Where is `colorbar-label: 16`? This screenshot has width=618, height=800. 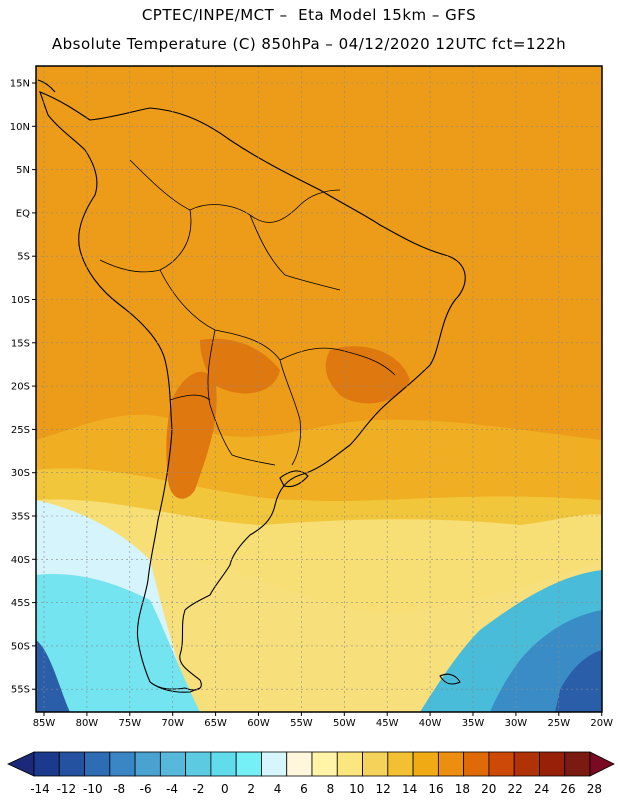
colorbar-label: 16 is located at coordinates (435, 789).